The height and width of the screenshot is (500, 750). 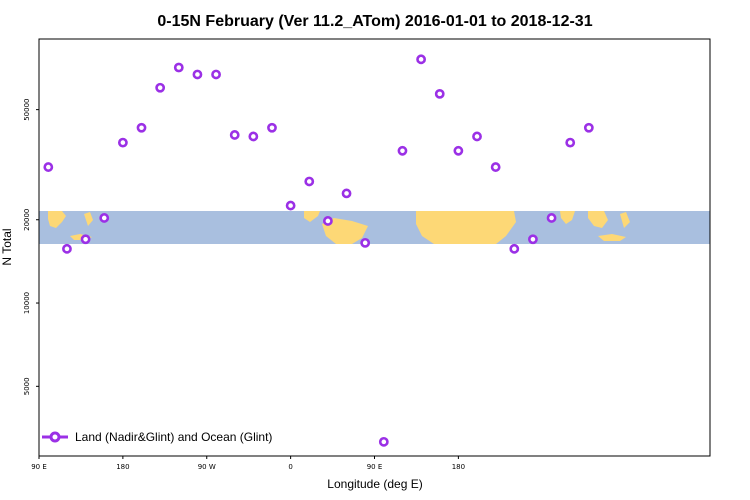 I want to click on legend-marker, so click(x=55, y=437).